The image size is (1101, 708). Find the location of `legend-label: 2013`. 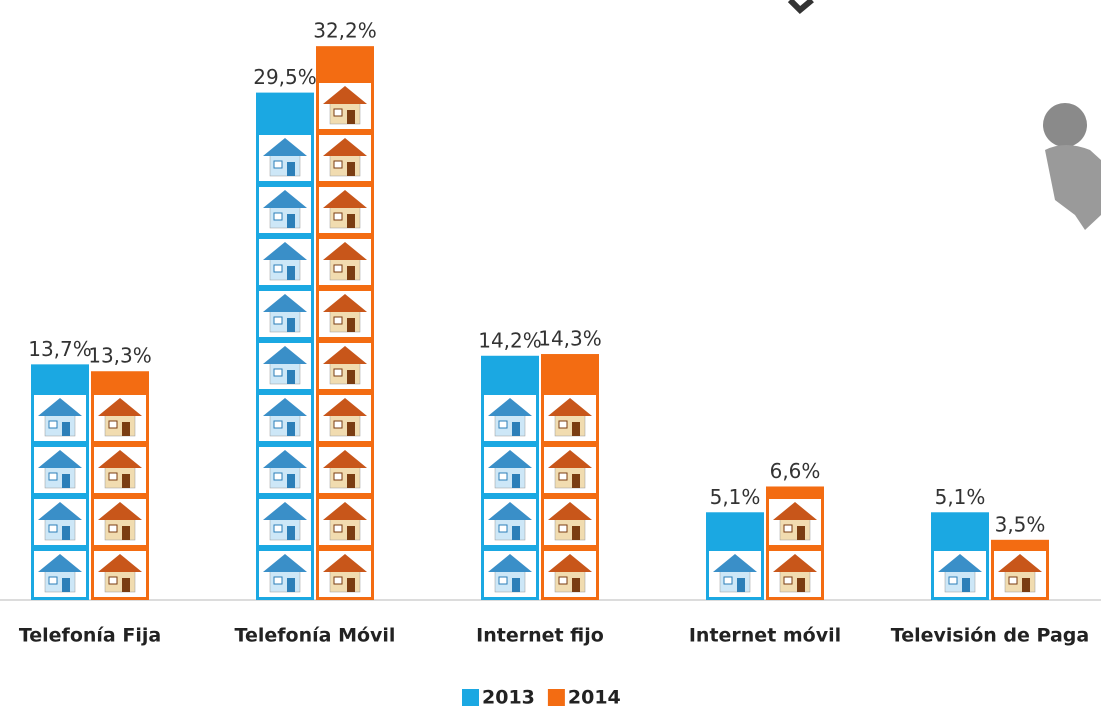

legend-label: 2013 is located at coordinates (508, 697).